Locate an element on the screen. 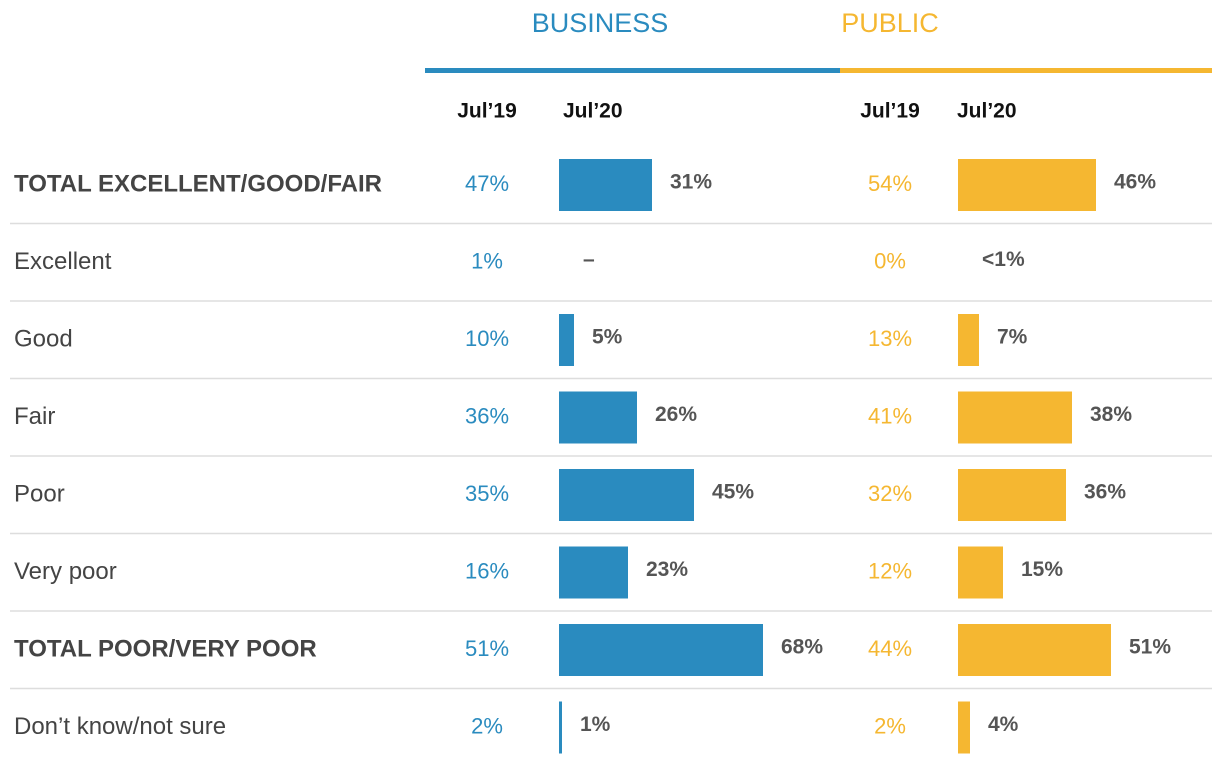 The height and width of the screenshot is (757, 1212). value-label: 36% is located at coordinates (487, 415).